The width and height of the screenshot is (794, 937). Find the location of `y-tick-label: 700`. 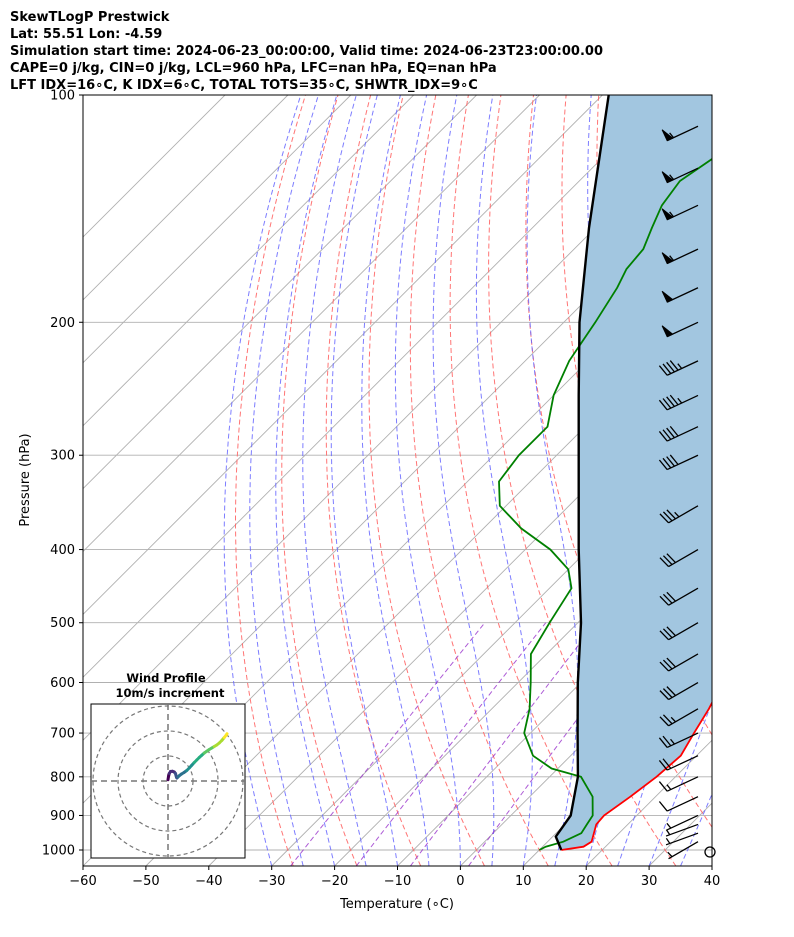

y-tick-label: 700 is located at coordinates (62, 734).